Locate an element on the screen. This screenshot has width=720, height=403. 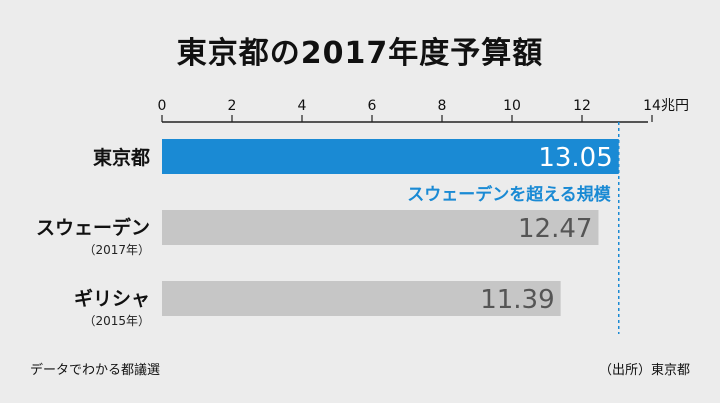
category-label: ギリシャ is located at coordinates (112, 299).